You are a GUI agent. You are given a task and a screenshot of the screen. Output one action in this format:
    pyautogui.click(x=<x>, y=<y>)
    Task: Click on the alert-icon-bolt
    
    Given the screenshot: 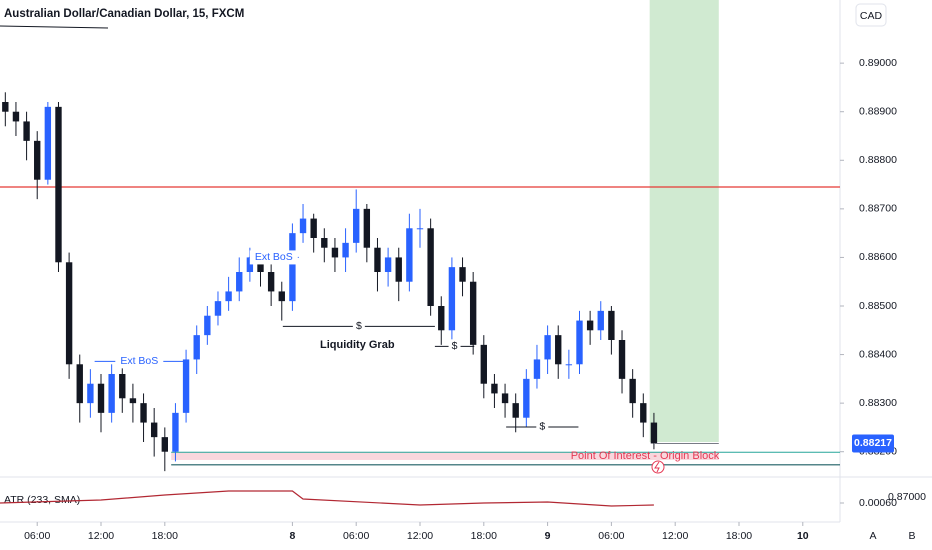 What is the action you would take?
    pyautogui.click(x=657, y=467)
    